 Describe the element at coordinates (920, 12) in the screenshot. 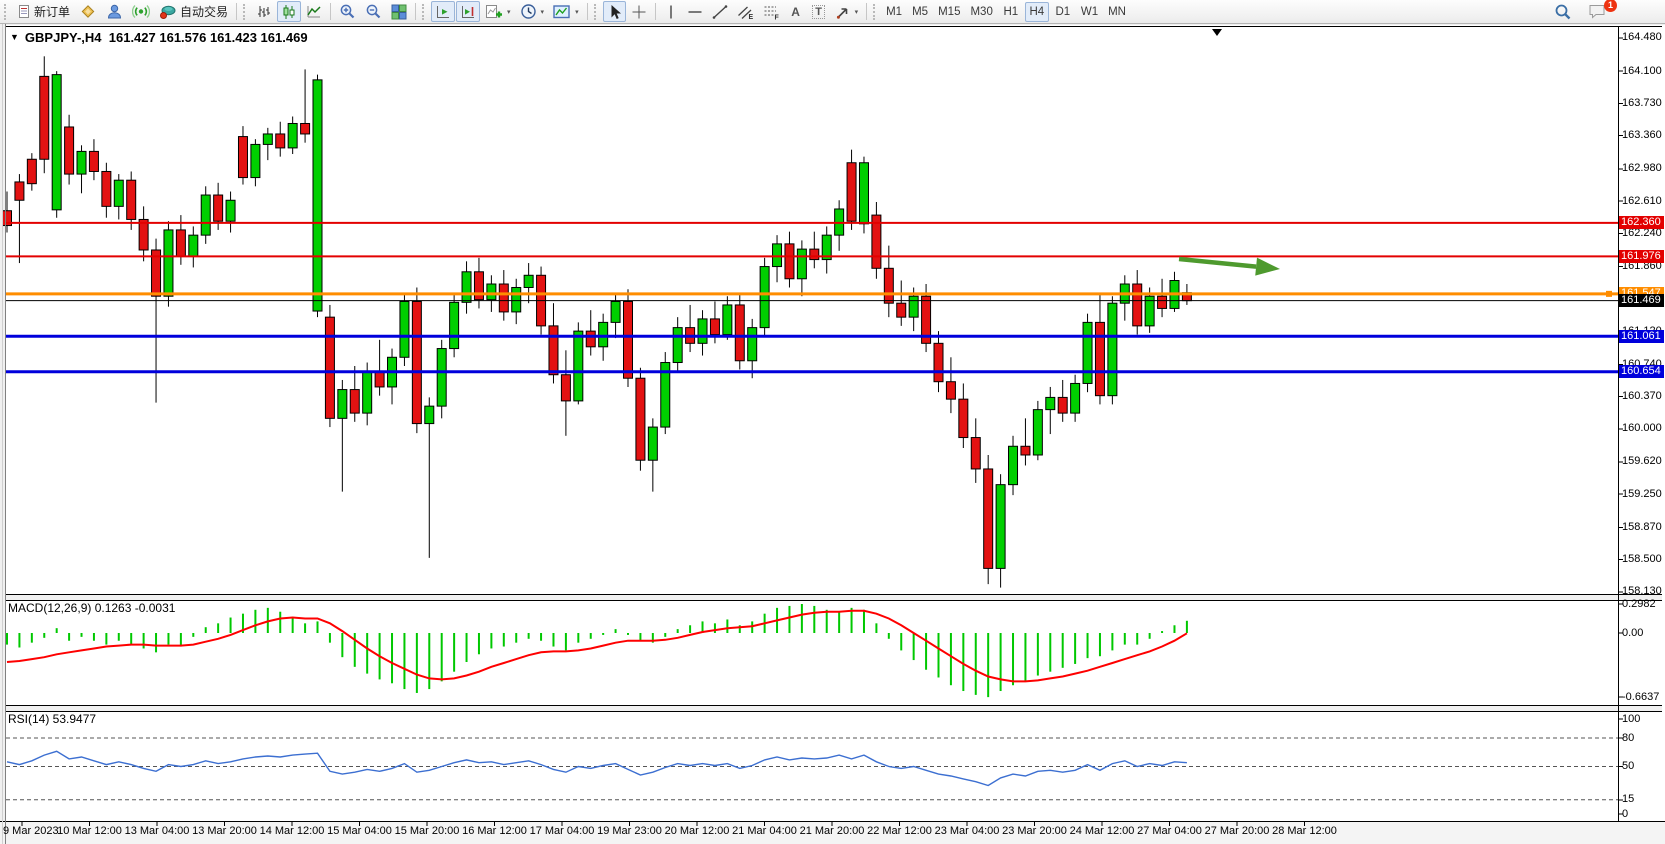

I see `timeframe-button-m5: M5` at that location.